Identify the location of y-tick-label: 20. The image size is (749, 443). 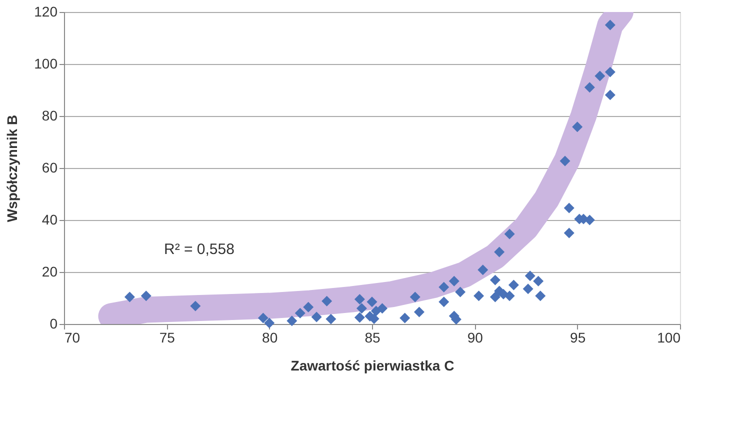
(50, 272).